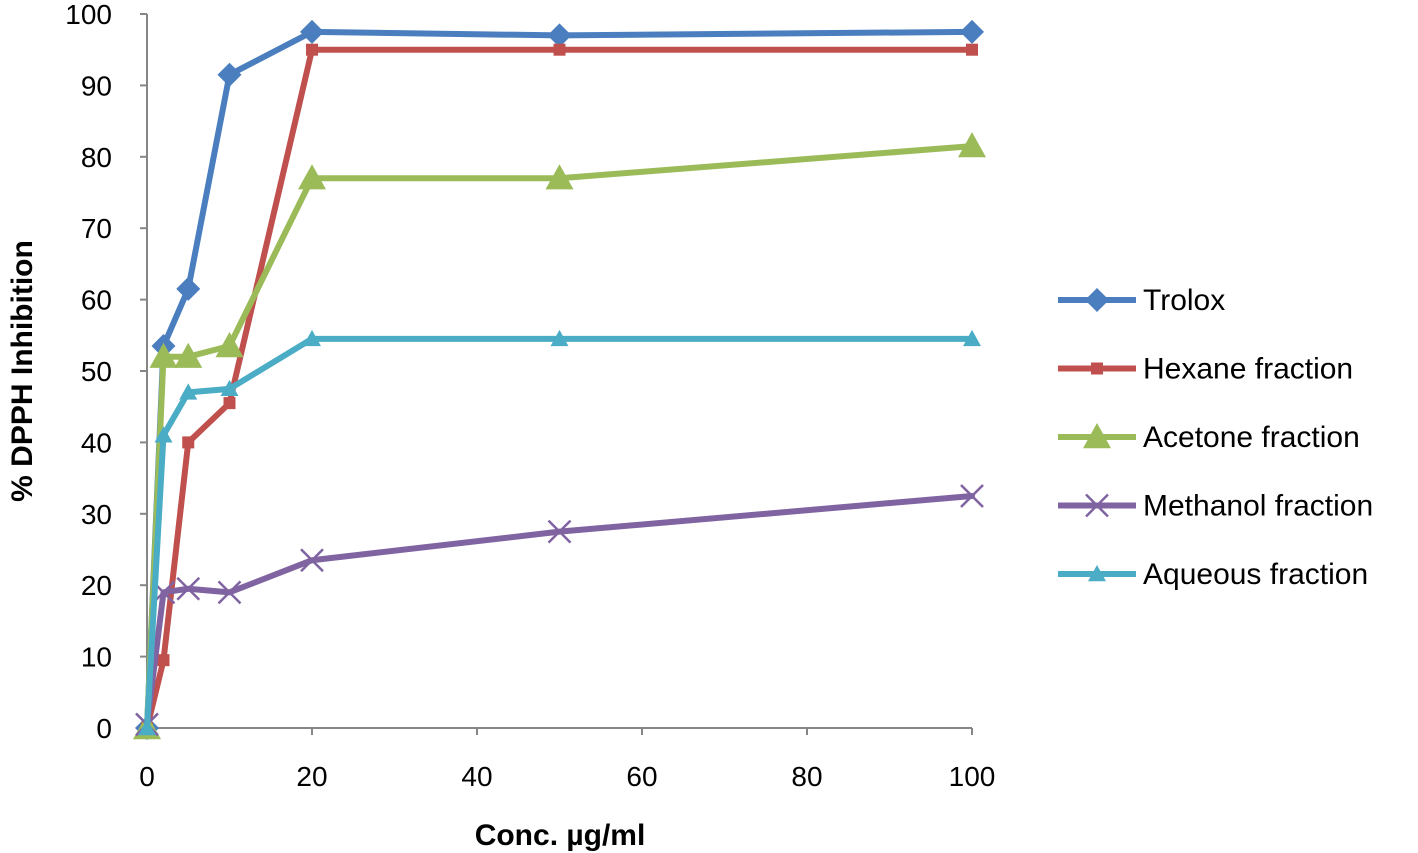  Describe the element at coordinates (96, 657) in the screenshot. I see `y-tick-label: 10` at that location.